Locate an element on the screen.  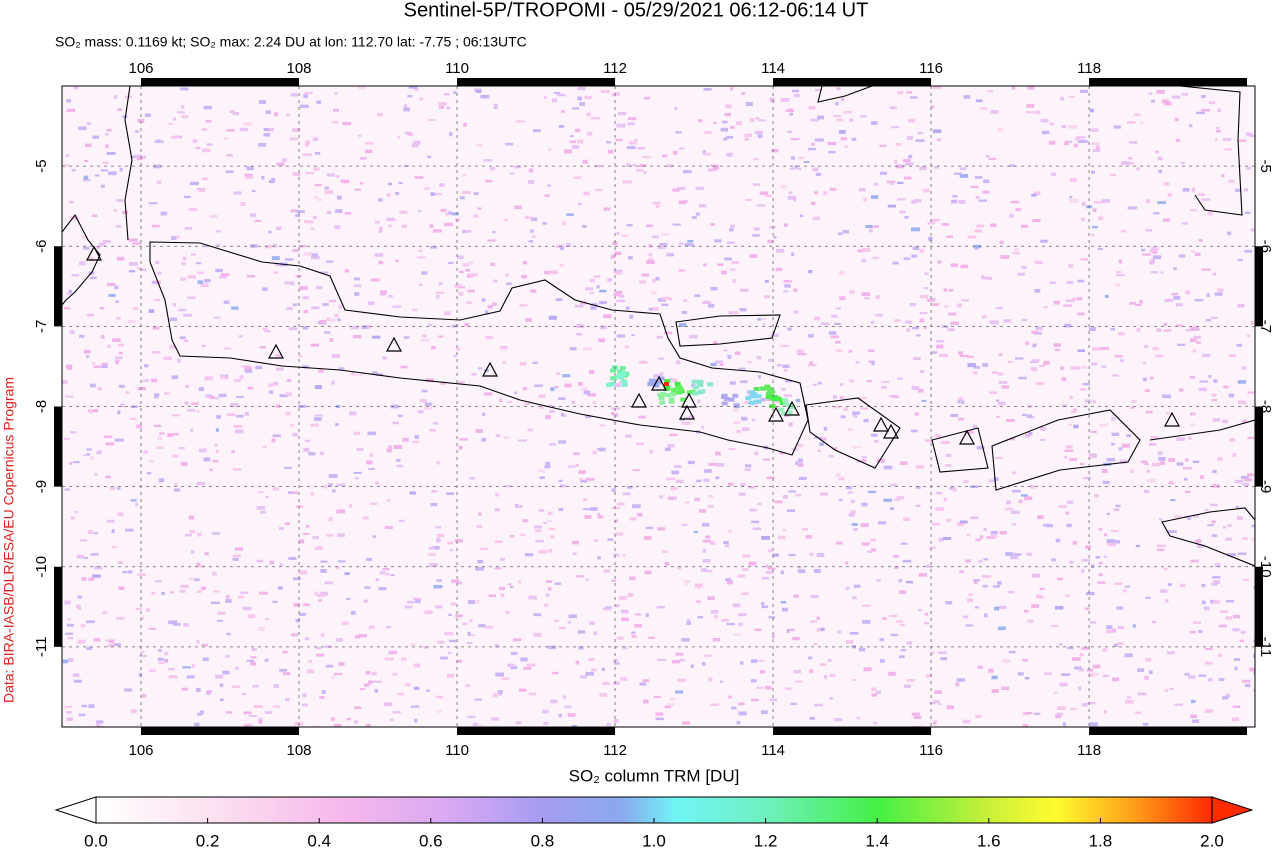
frame-band is located at coordinates (220, 82).